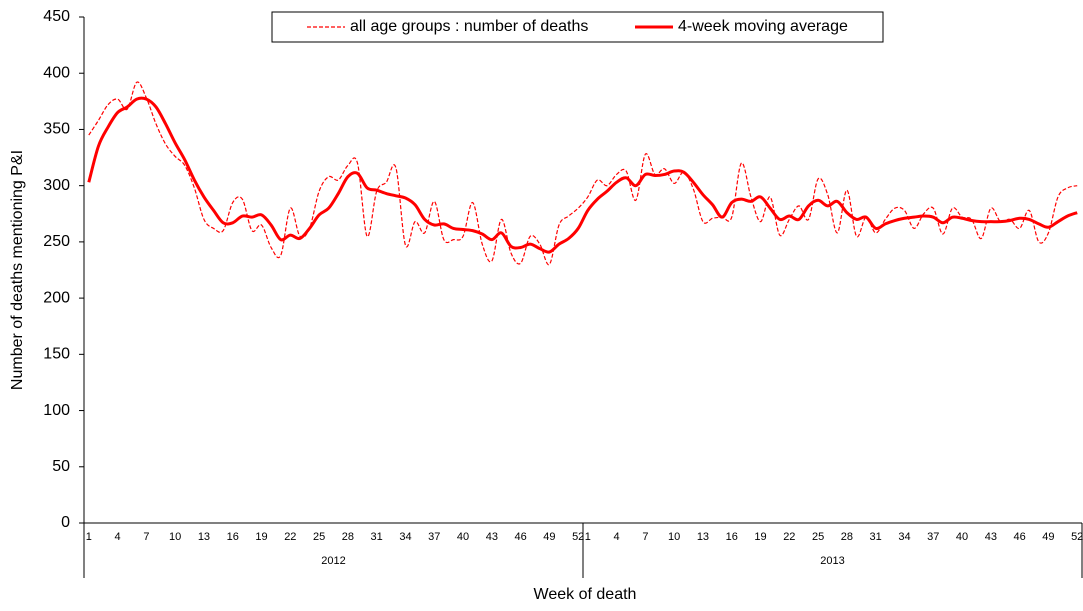  Describe the element at coordinates (17, 270) in the screenshot. I see `y-axis-title: Number of deaths mentioning P&I` at that location.